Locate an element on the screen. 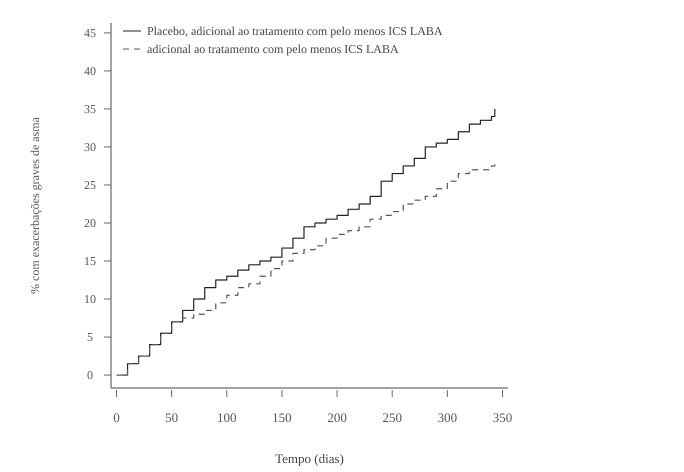 This screenshot has width=684, height=472. y-tick-label: 20 is located at coordinates (90, 223).